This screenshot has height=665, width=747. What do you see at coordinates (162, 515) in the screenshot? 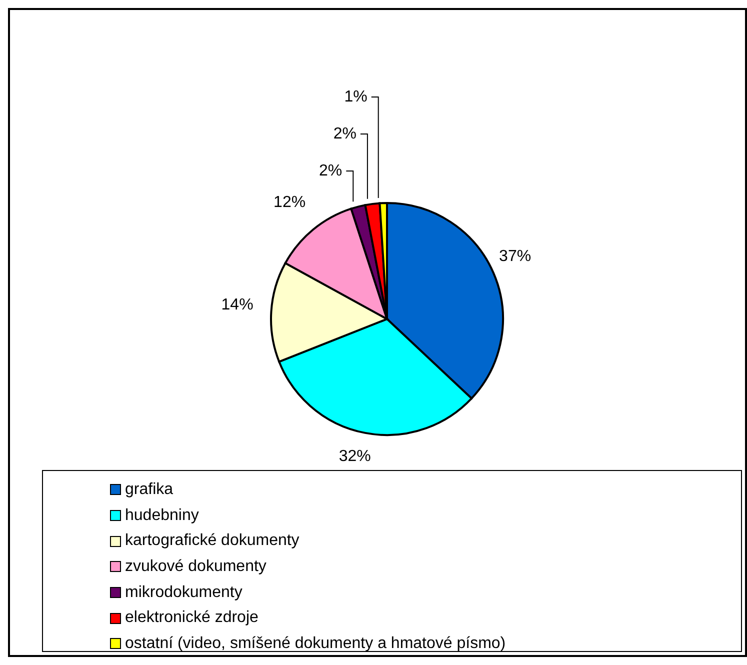
I see `legend-label: hudebniny` at bounding box center [162, 515].